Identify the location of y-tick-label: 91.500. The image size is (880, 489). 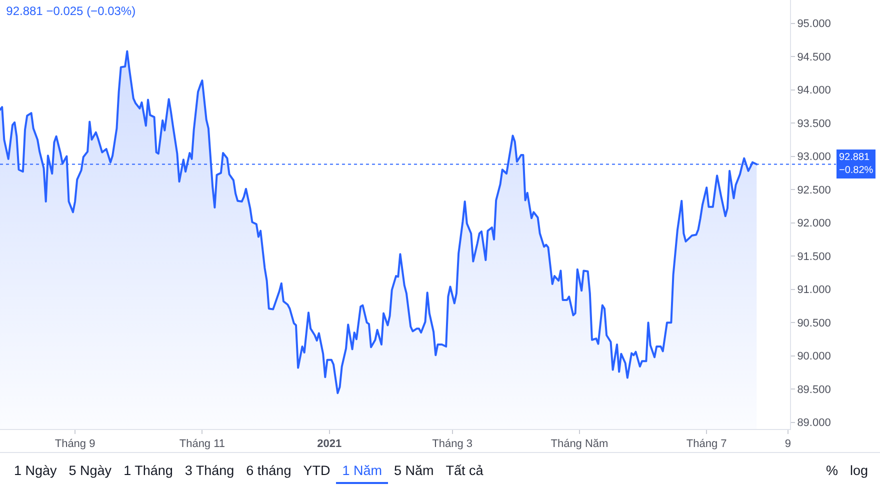
(814, 256).